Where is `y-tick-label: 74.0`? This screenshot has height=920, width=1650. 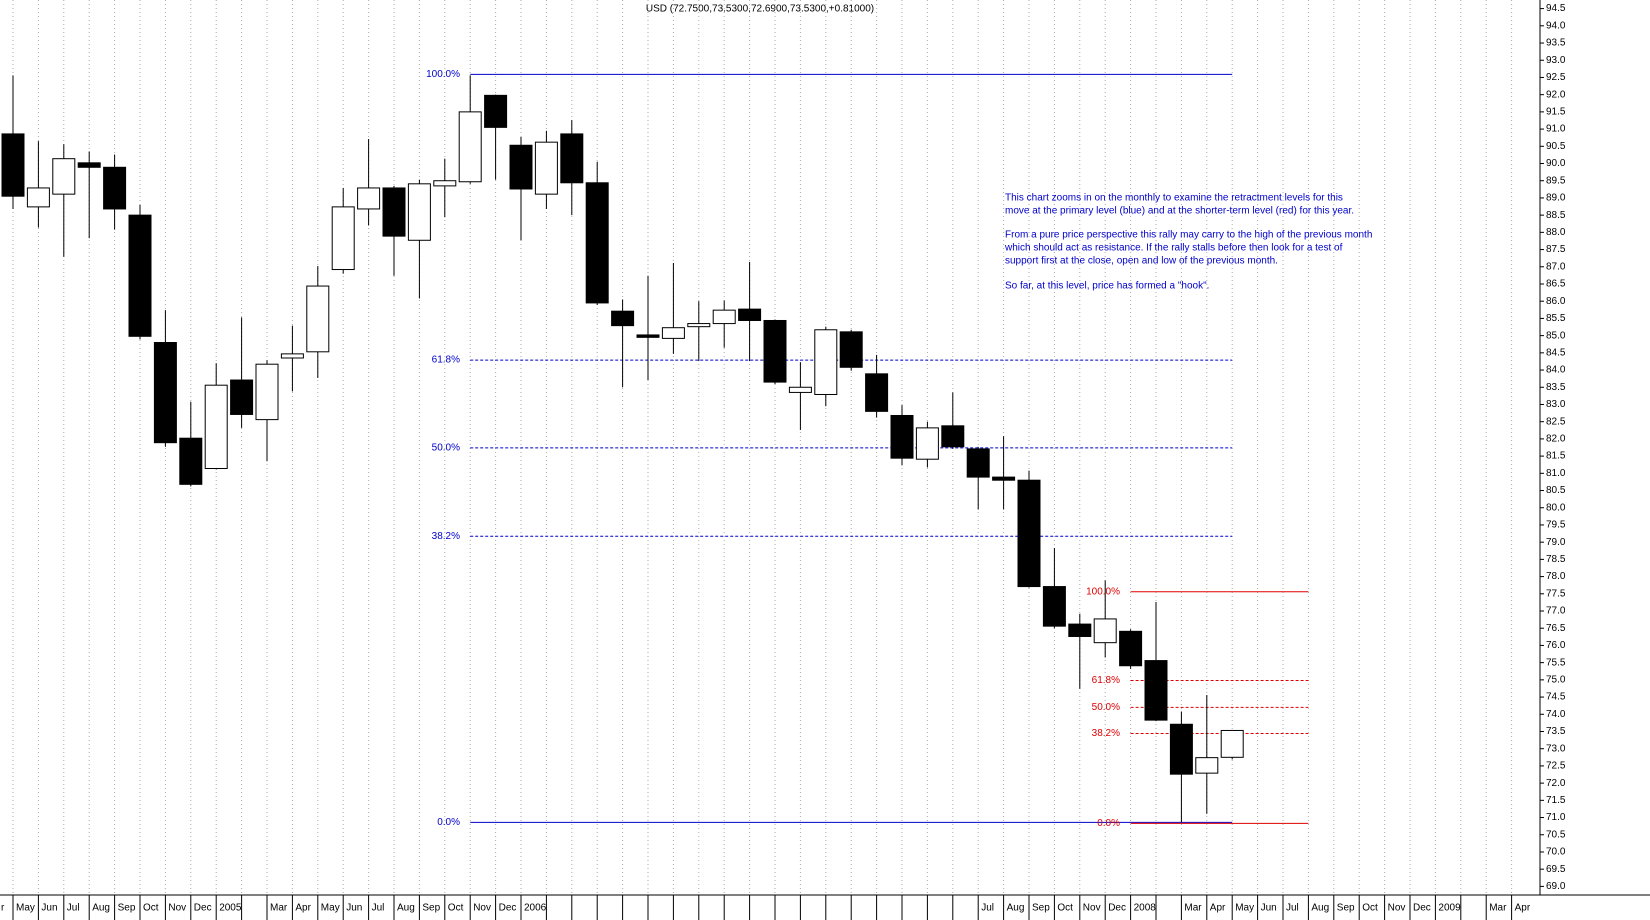
y-tick-label: 74.0 is located at coordinates (1556, 714).